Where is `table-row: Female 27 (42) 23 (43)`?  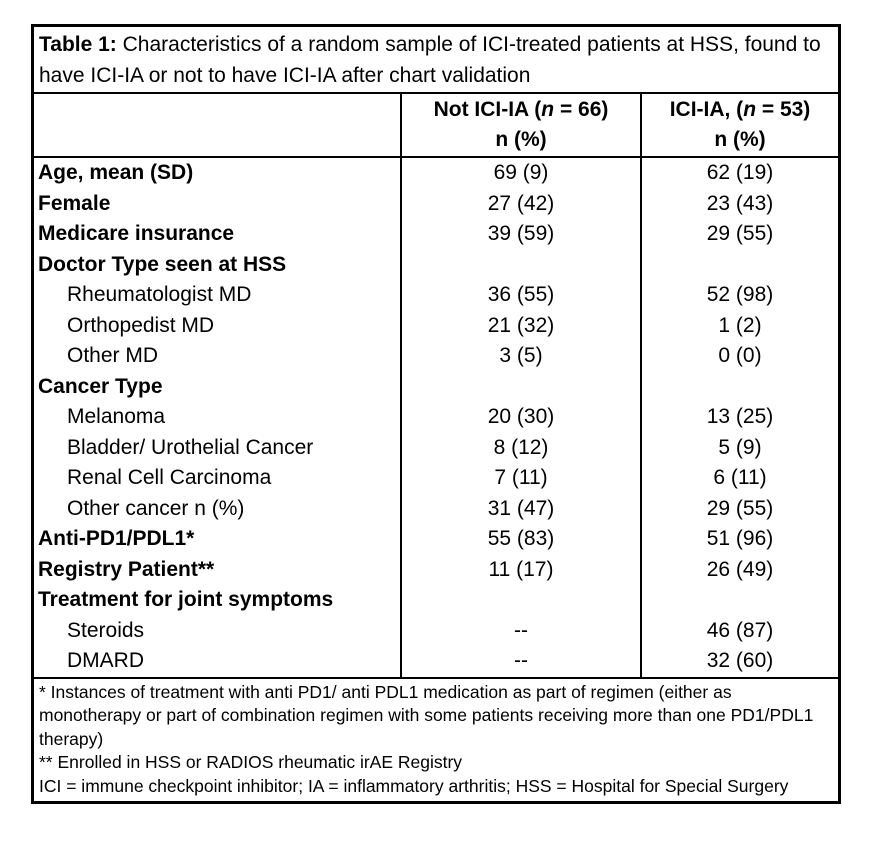 table-row: Female 27 (42) 23 (43) is located at coordinates (436, 203).